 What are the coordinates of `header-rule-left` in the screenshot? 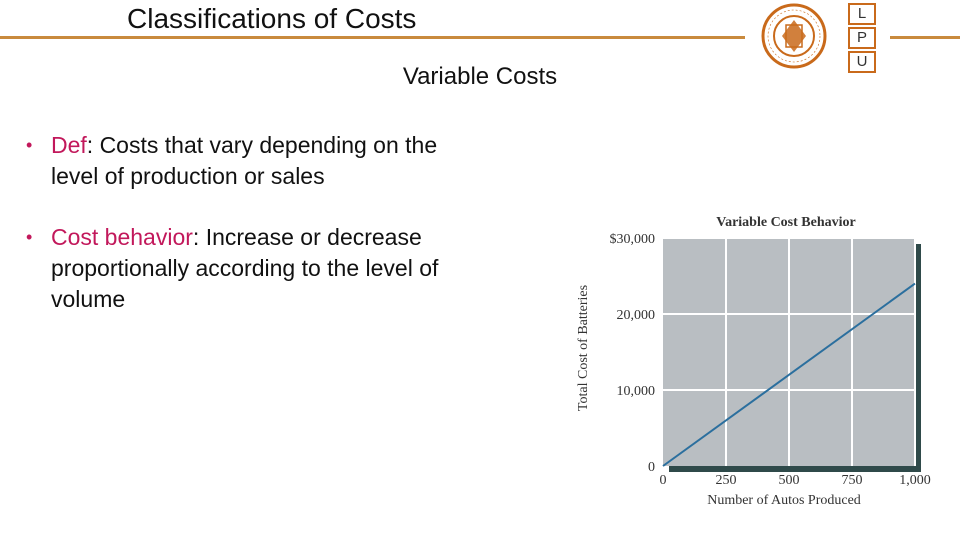 It's located at (372, 37).